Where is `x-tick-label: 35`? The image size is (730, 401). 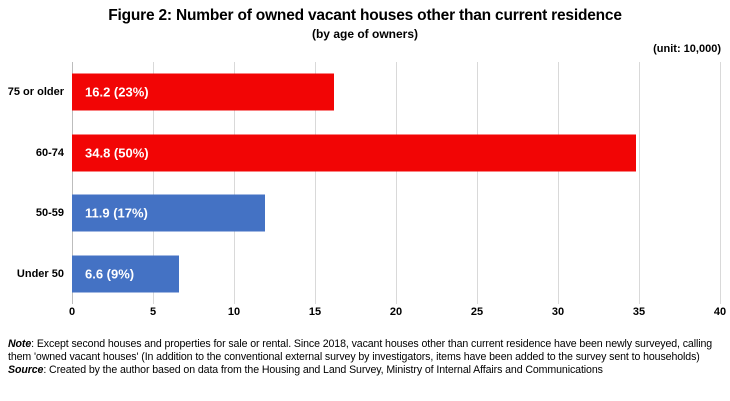
x-tick-label: 35 is located at coordinates (639, 312).